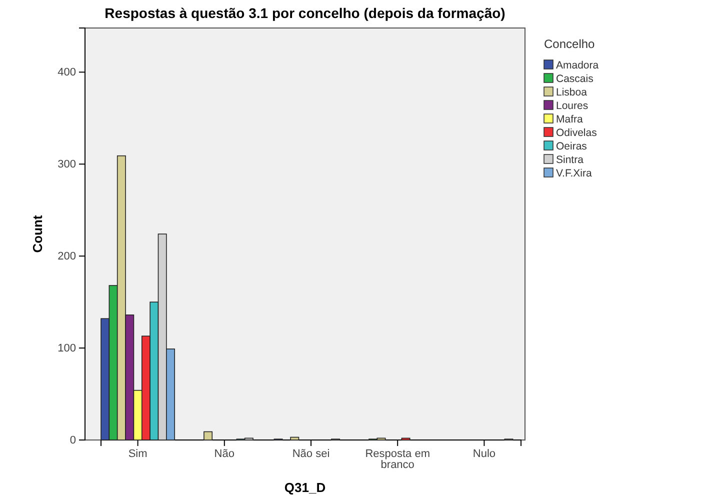 This screenshot has width=717, height=503. What do you see at coordinates (484, 454) in the screenshot?
I see `x-tick-label: Nulo` at bounding box center [484, 454].